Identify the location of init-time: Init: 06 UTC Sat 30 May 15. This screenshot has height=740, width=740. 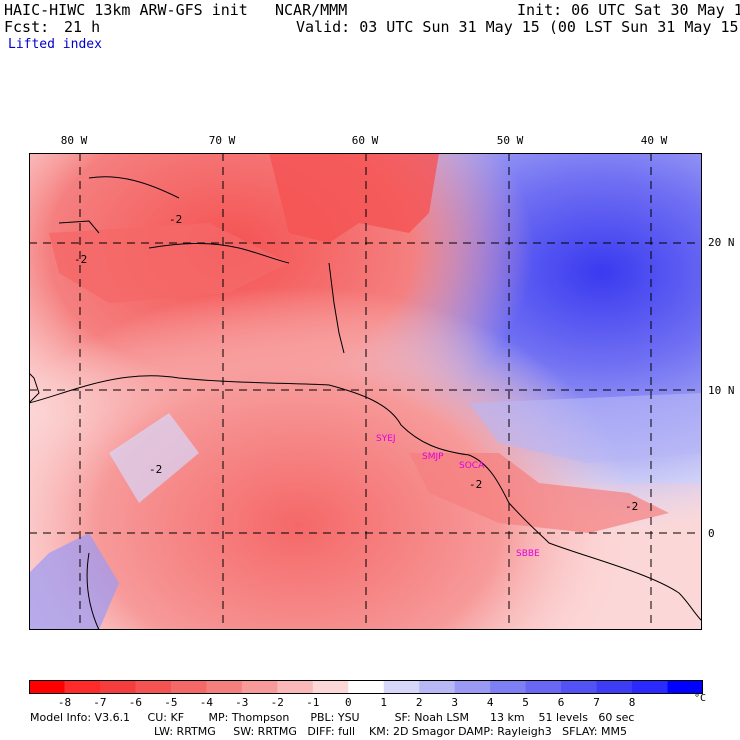
(628, 10).